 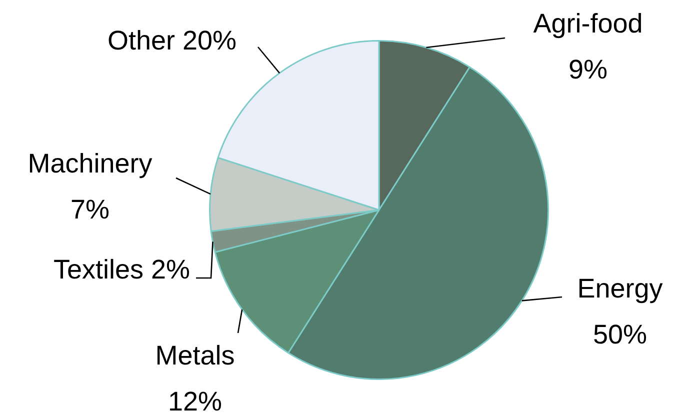 I want to click on slice-label: Agri-food, so click(x=588, y=23).